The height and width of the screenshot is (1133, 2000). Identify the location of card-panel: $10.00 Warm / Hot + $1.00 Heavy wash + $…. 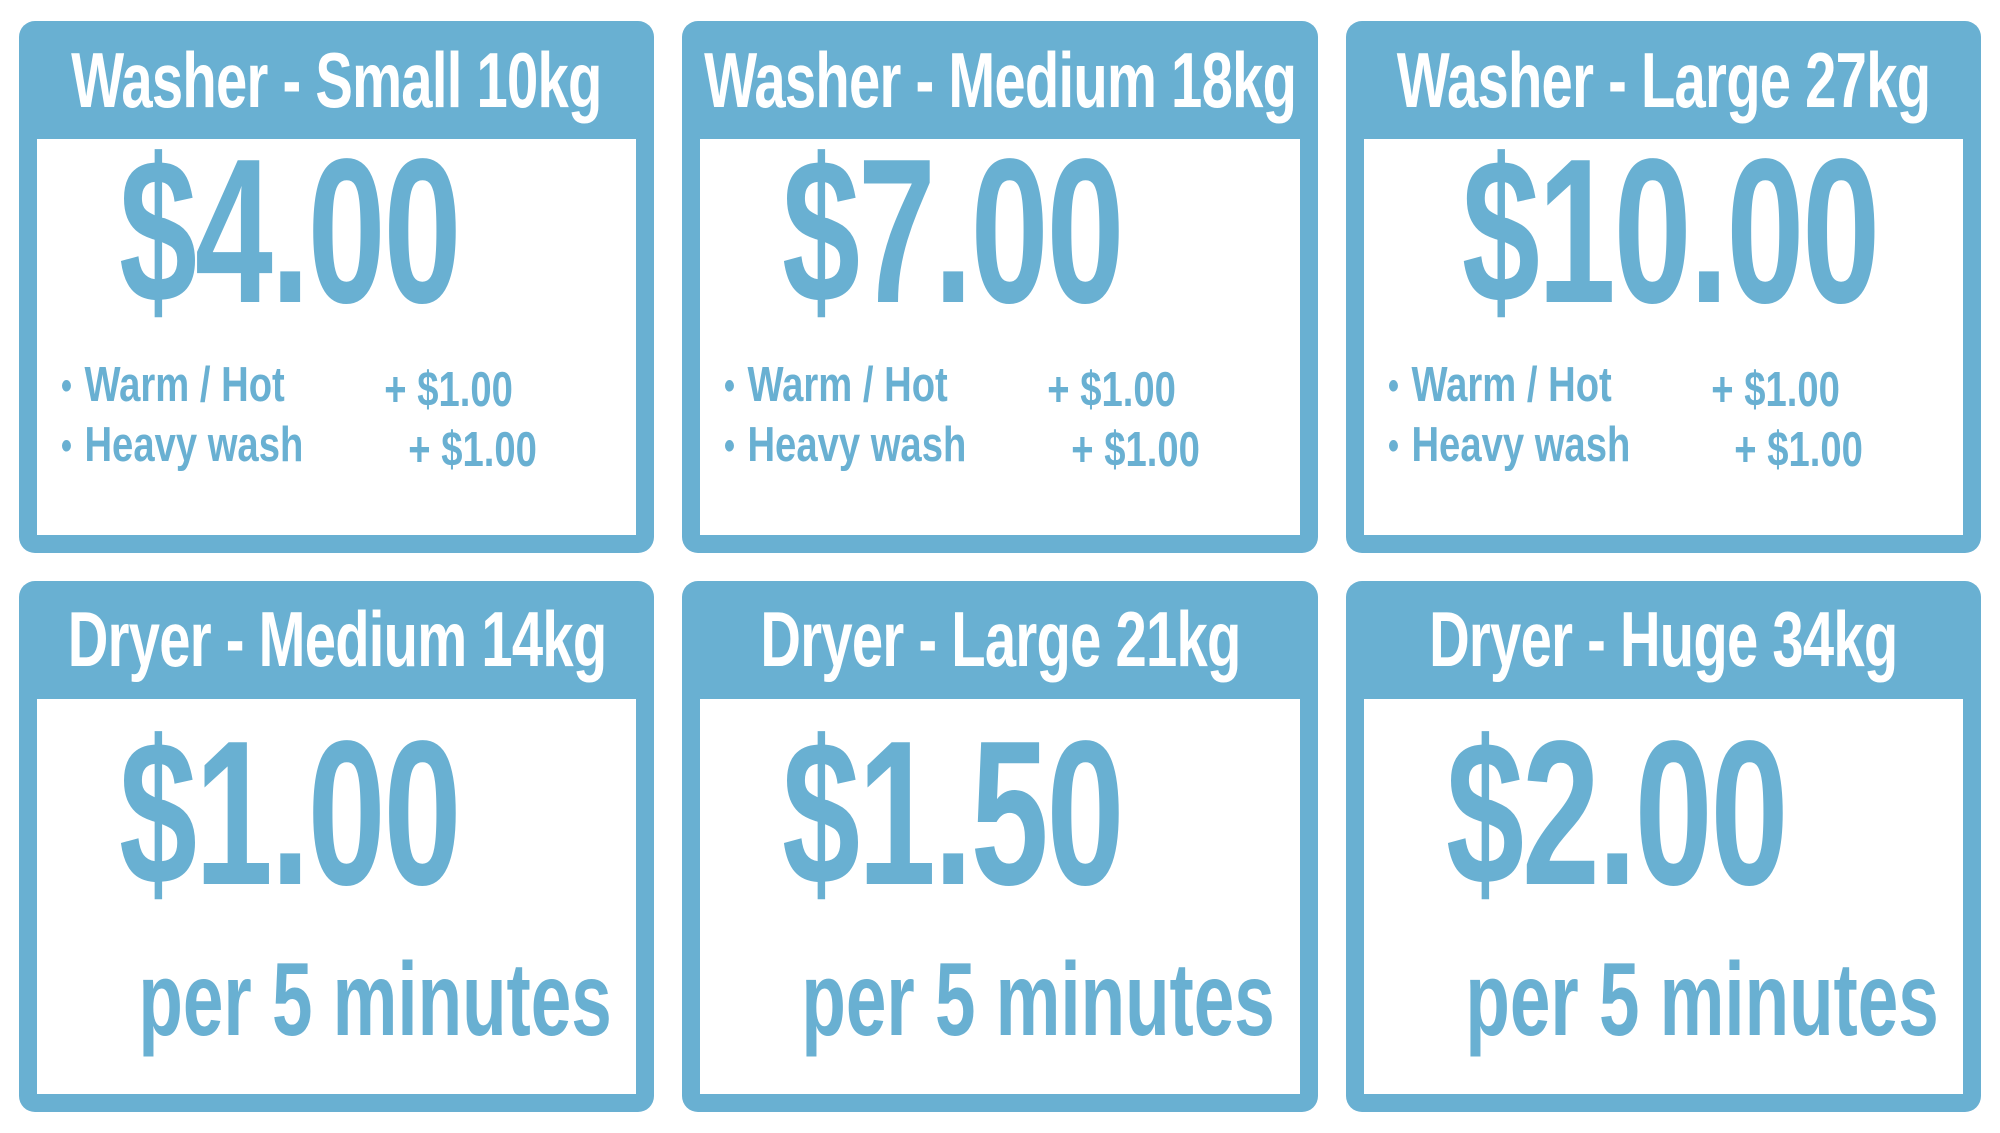
(1663, 331).